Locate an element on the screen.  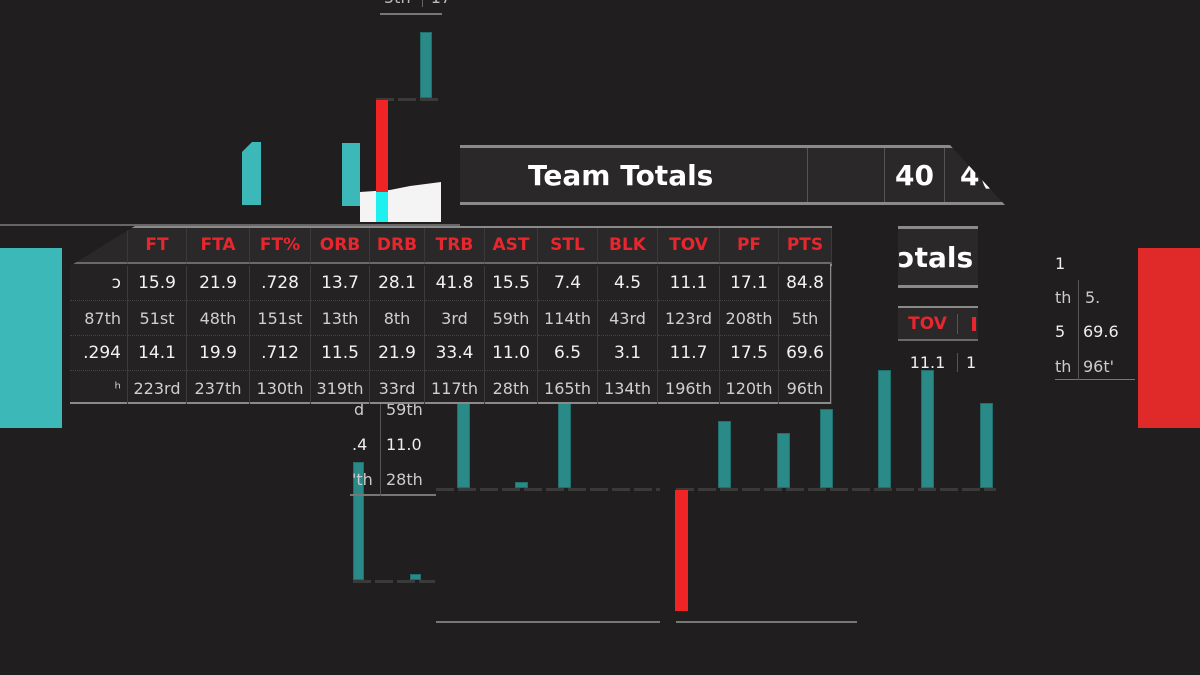
table-cell-tov: 11.1 is located at coordinates (689, 283).